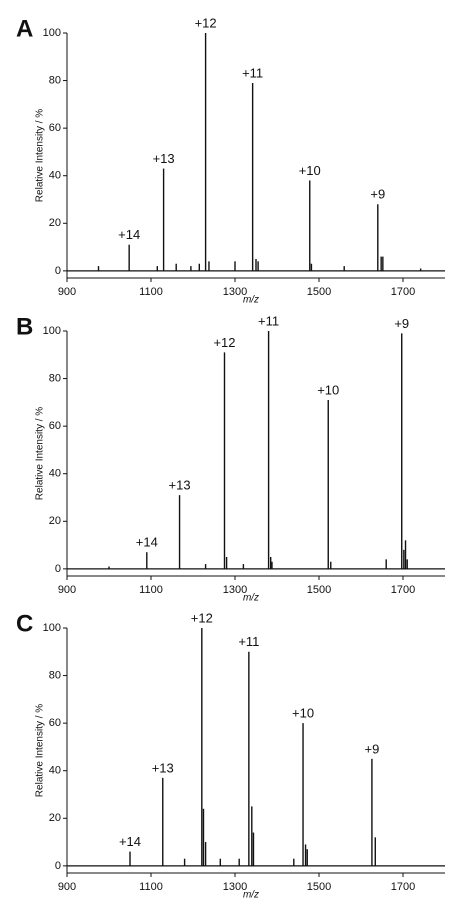 The width and height of the screenshot is (450, 912). What do you see at coordinates (24, 28) in the screenshot?
I see `panel-label: A` at bounding box center [24, 28].